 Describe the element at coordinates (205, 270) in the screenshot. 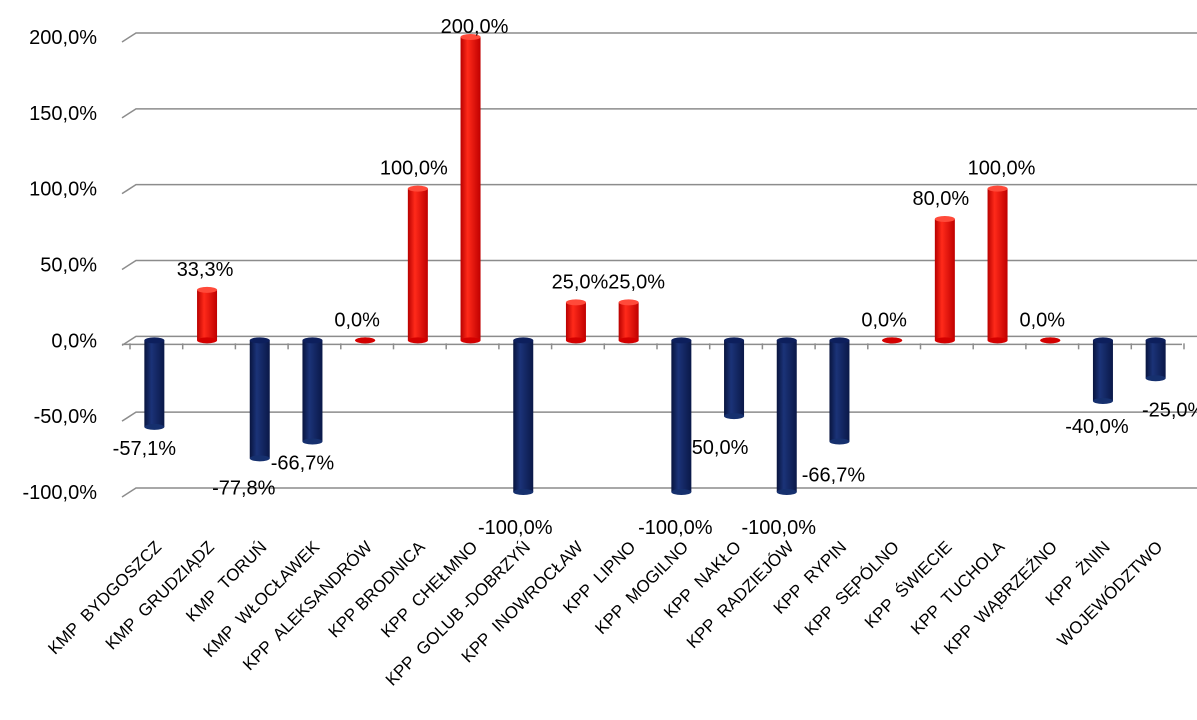

I see `data-label: 33,3%` at that location.